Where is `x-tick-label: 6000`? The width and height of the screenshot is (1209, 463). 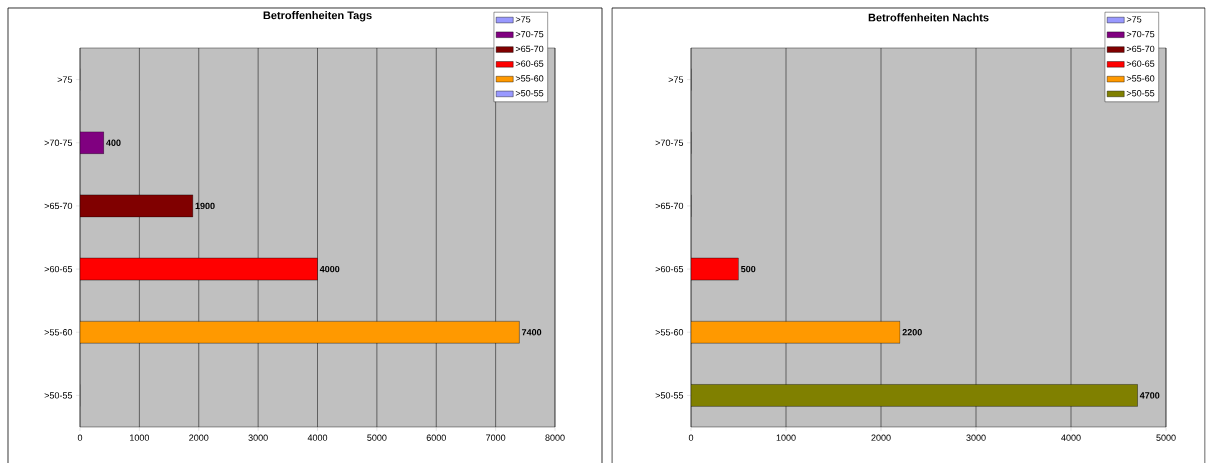 x-tick-label: 6000 is located at coordinates (436, 437).